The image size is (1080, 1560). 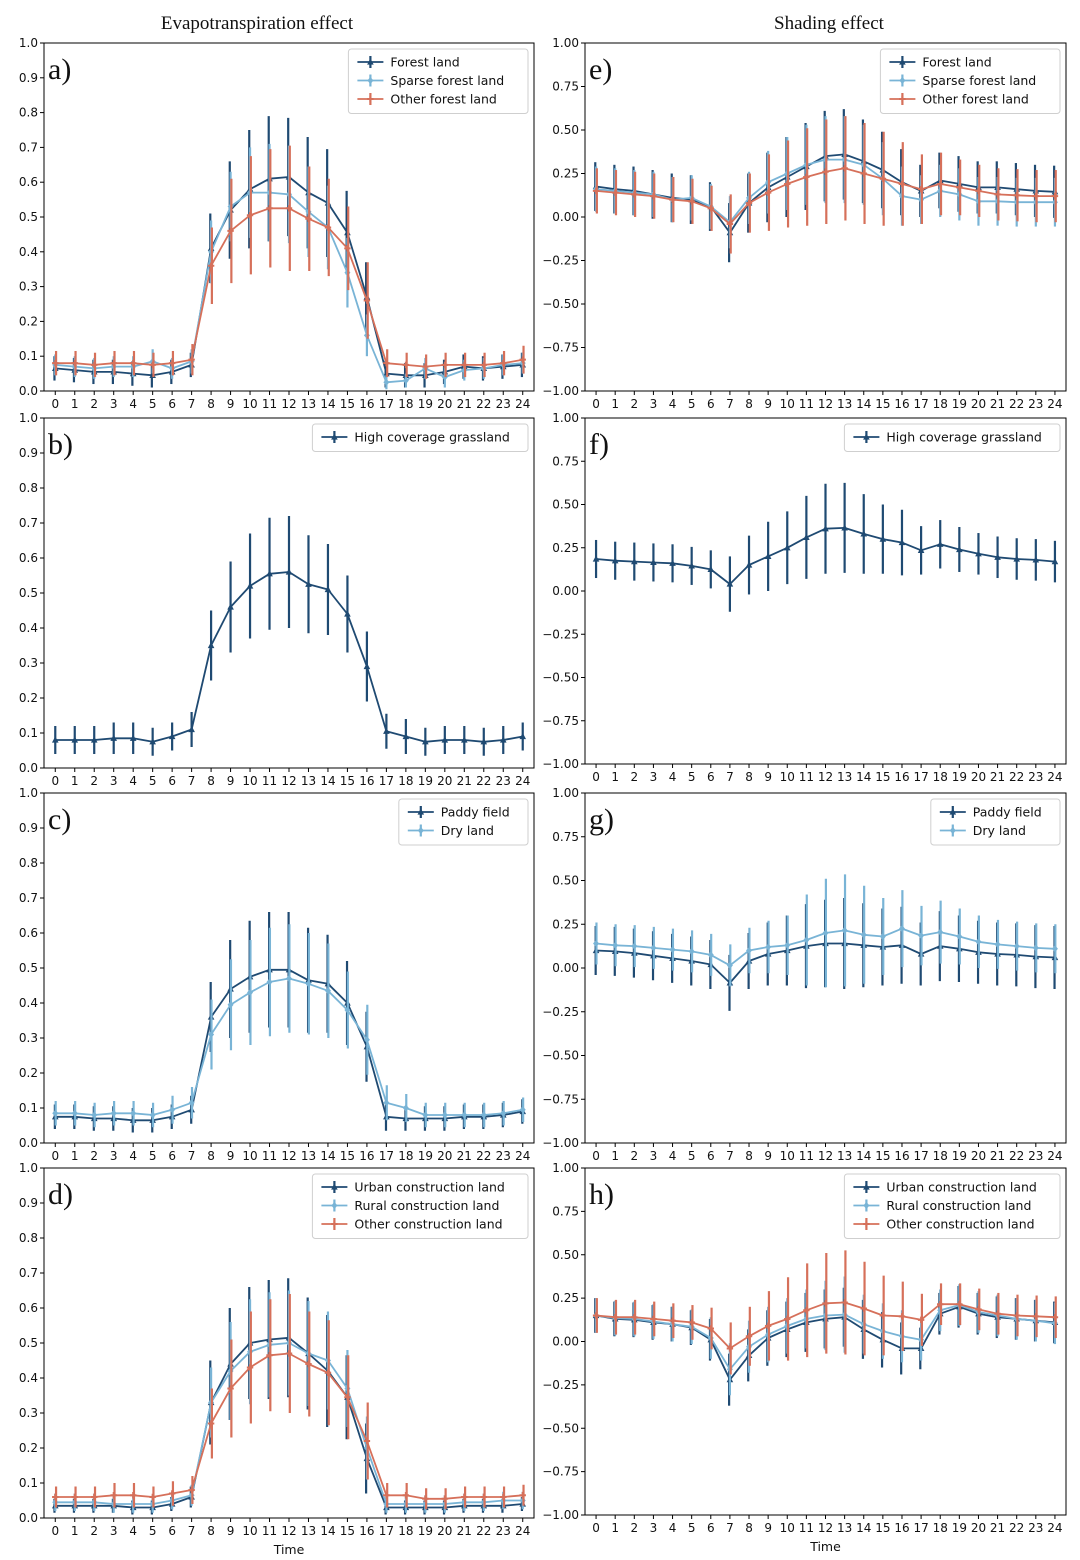 I want to click on y-tick-label: 0.5, so click(x=28, y=968).